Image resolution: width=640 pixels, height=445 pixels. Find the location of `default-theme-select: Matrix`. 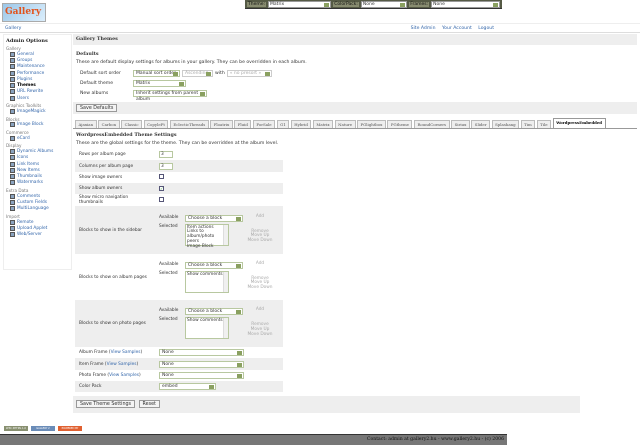

default-theme-select: Matrix is located at coordinates (159, 83).